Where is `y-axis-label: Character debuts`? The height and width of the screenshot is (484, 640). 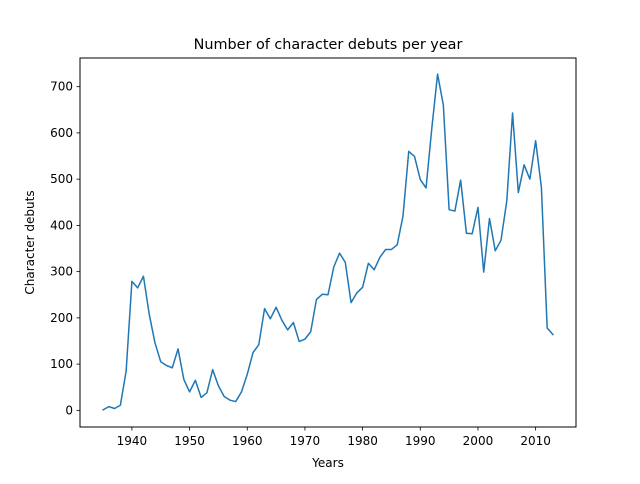
y-axis-label: Character debuts is located at coordinates (30, 242).